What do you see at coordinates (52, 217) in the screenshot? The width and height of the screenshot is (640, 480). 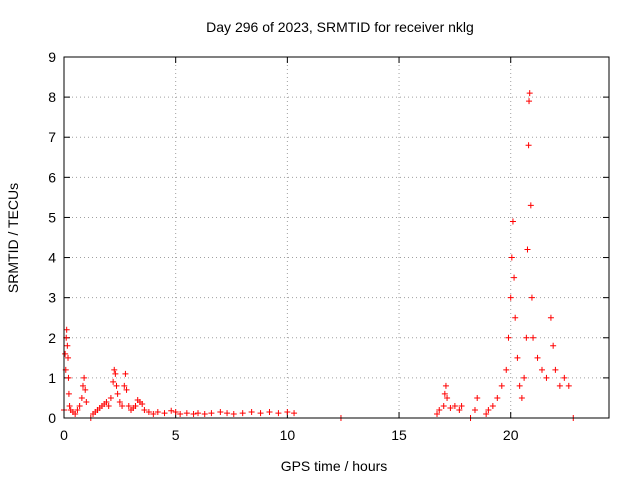 I see `y-tick-label: 5` at bounding box center [52, 217].